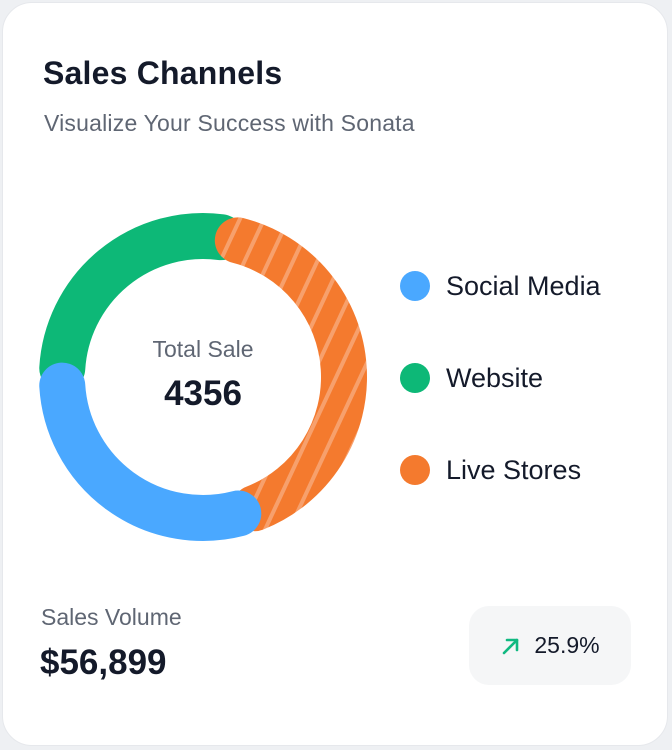 The width and height of the screenshot is (672, 750). I want to click on trend-badge: 25.9%, so click(550, 645).